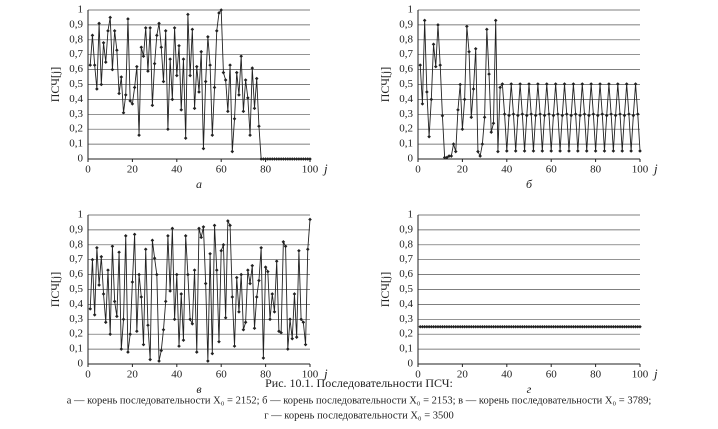  I want to click on x-axis-label: j, so click(655, 373).